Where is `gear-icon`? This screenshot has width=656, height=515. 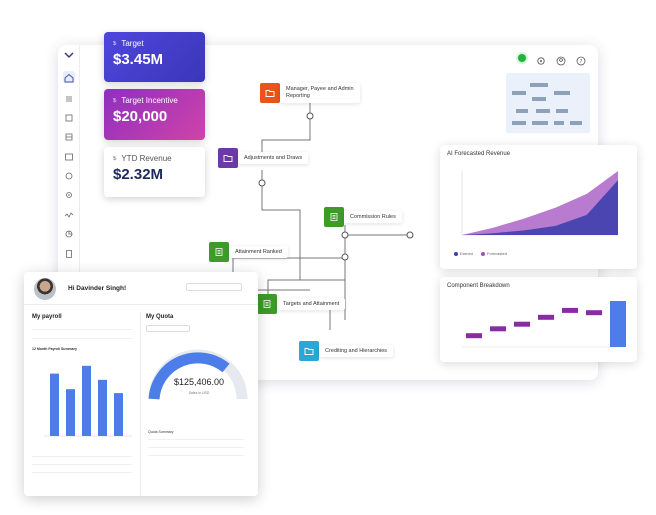 gear-icon is located at coordinates (541, 59).